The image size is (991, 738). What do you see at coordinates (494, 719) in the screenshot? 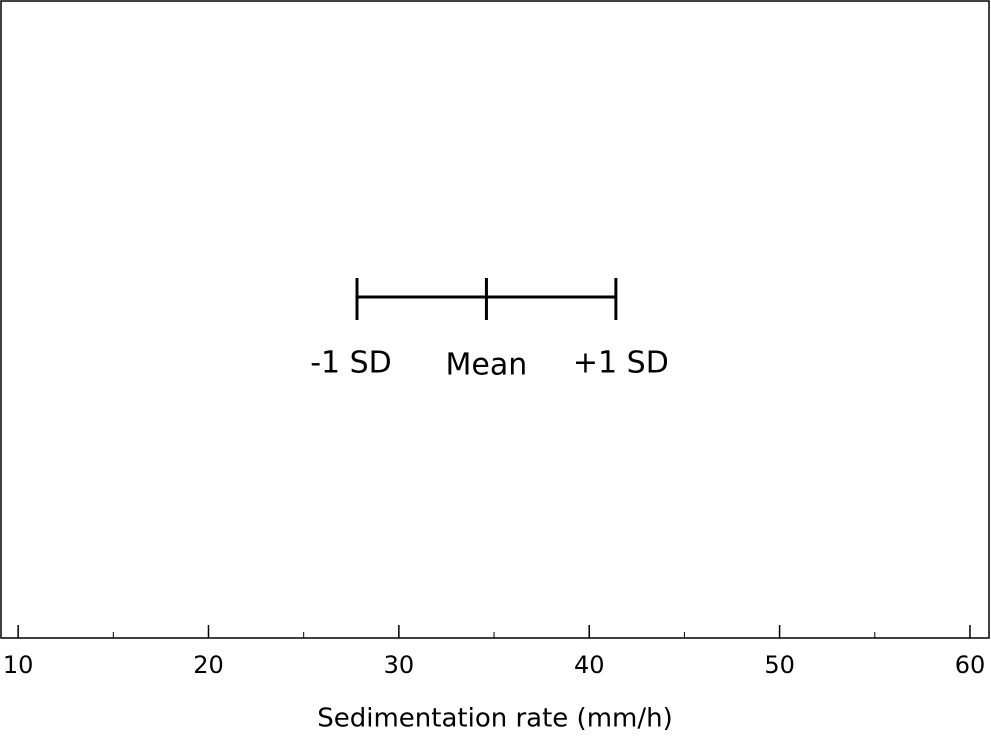
I see `x-axis-label: Sedimentation rate (mm/h)` at bounding box center [494, 719].